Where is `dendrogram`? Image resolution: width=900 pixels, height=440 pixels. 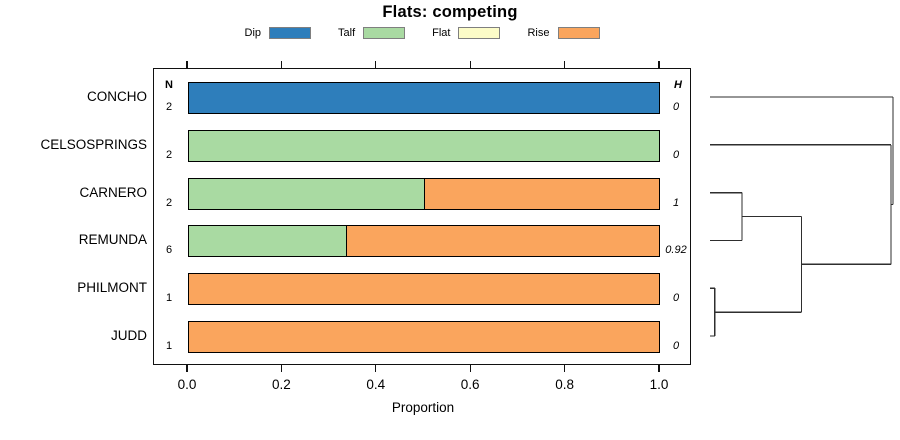
dendrogram is located at coordinates (802, 216).